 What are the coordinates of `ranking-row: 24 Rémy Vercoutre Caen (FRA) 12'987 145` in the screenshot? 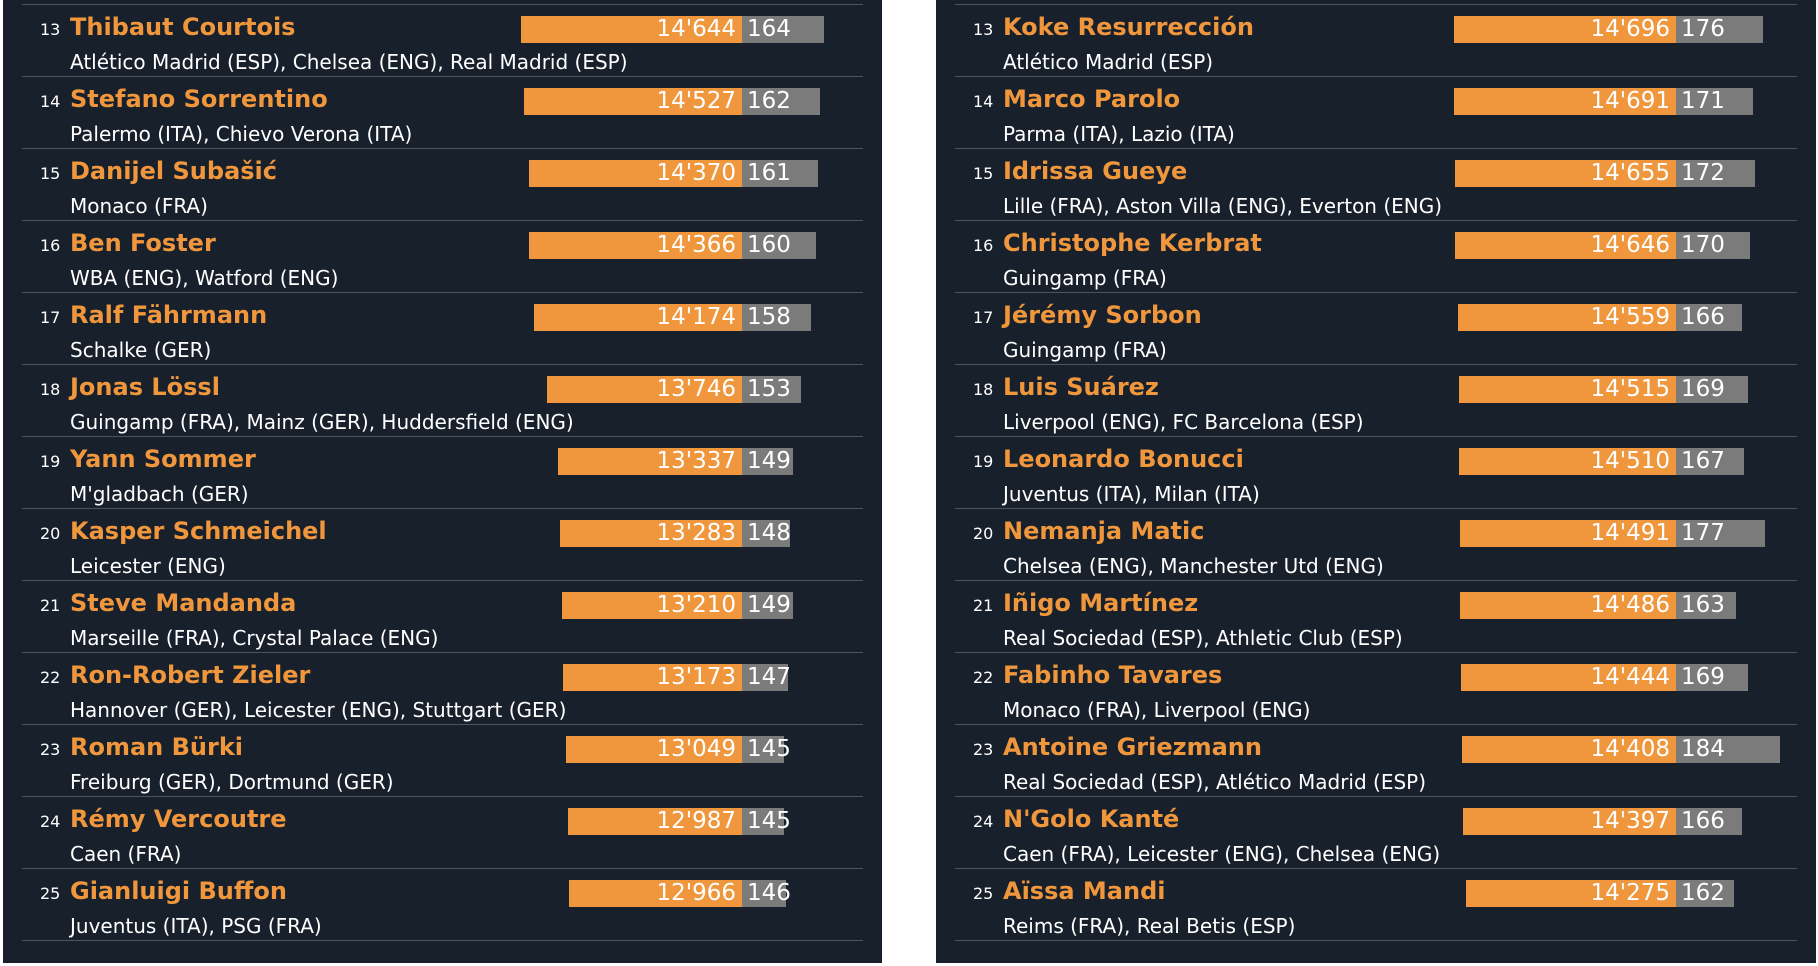 It's located at (442, 833).